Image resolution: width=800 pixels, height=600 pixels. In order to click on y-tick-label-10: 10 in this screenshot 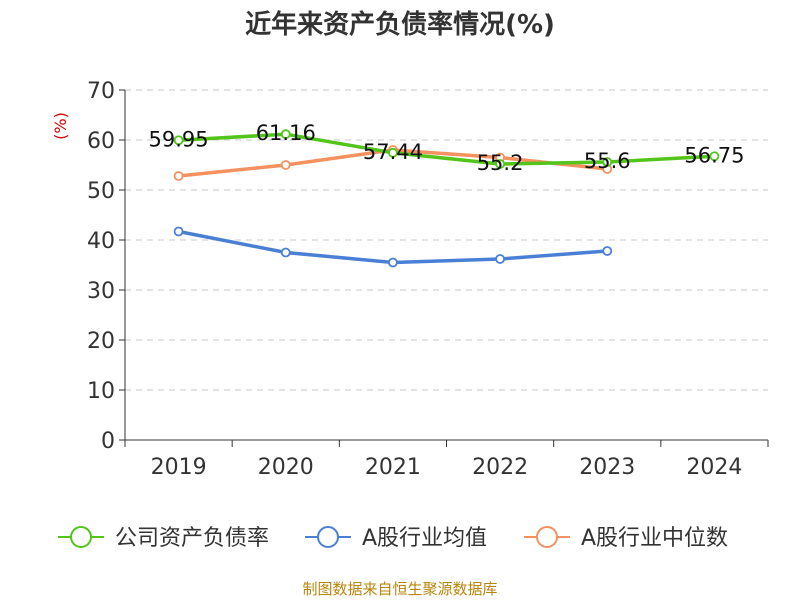, I will do `click(101, 391)`.